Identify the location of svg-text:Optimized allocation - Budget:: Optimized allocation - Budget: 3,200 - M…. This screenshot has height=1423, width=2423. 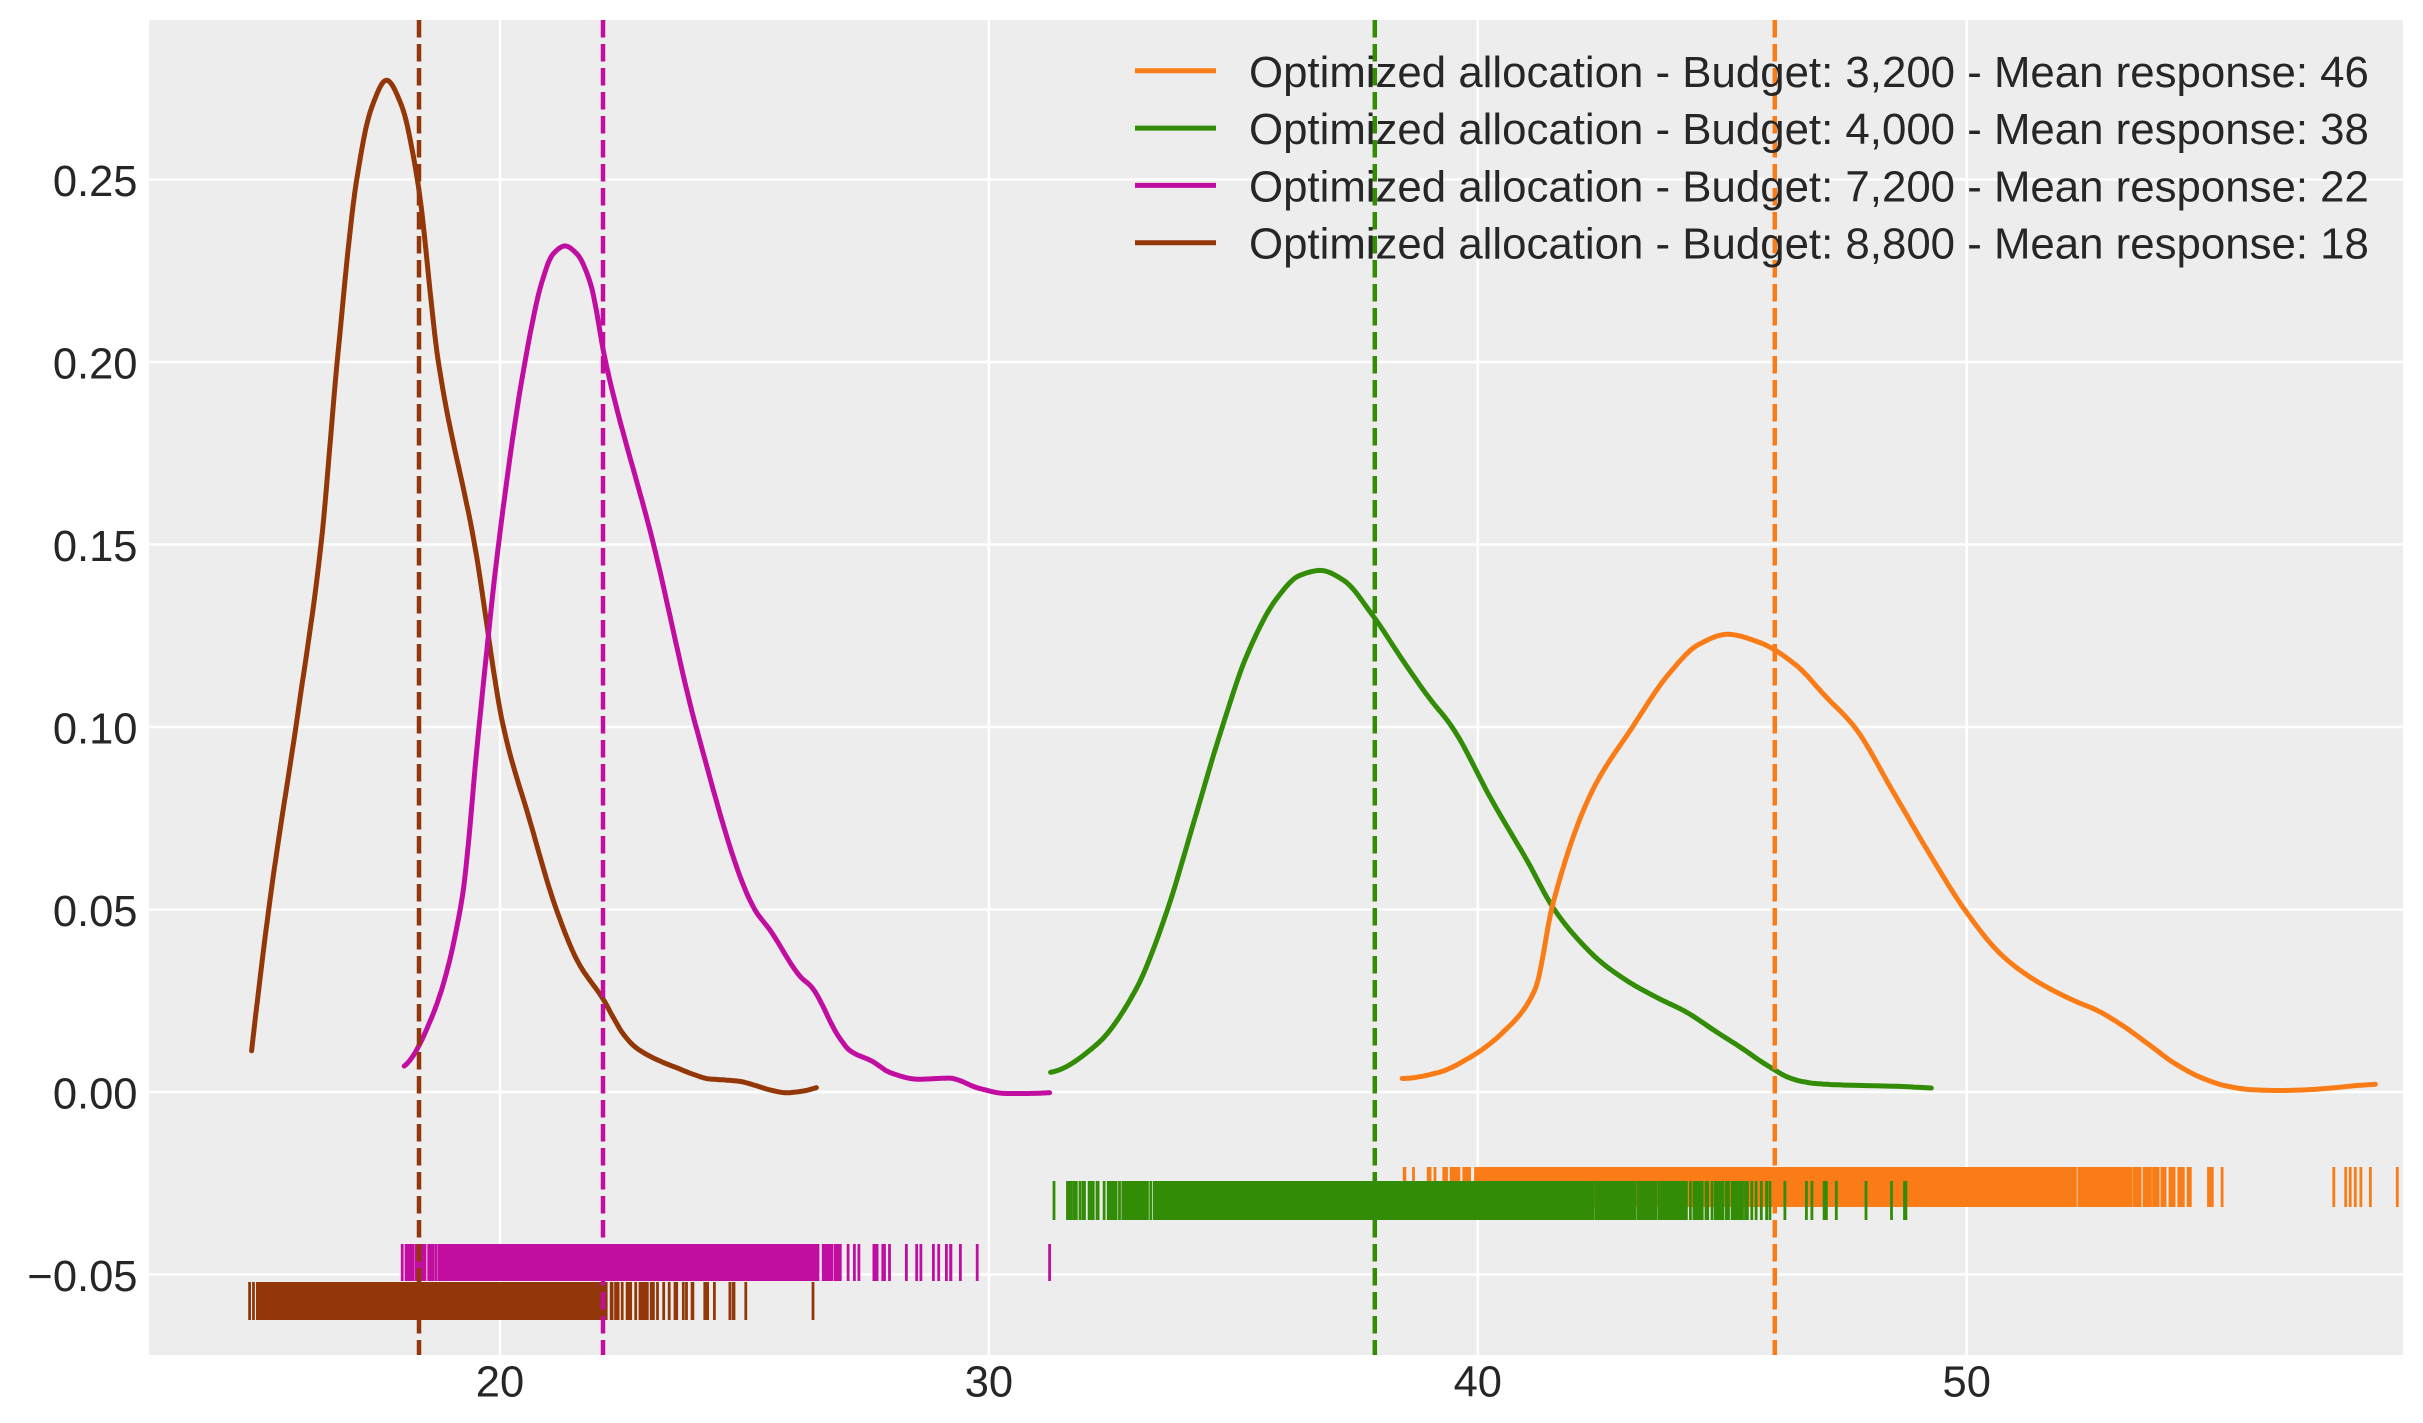
(1809, 72).